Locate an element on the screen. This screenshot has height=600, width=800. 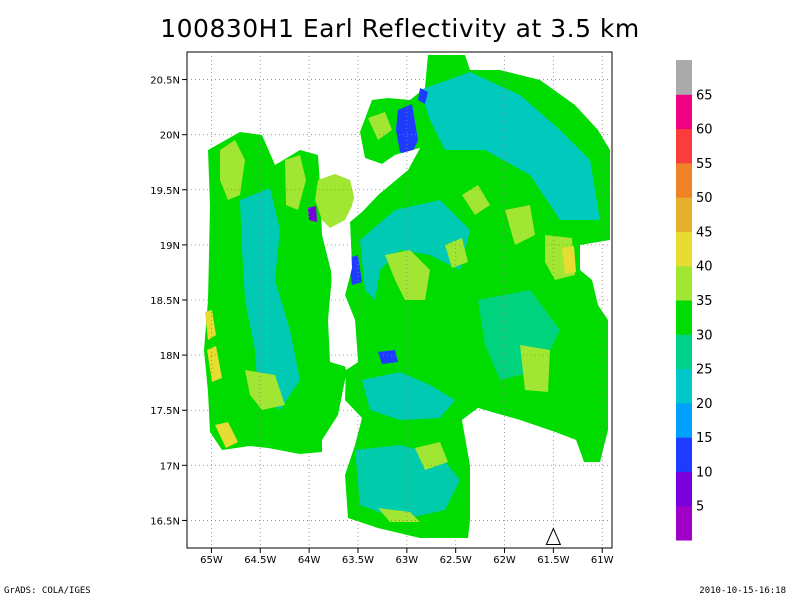
x-tick-label: 63W is located at coordinates (407, 560).